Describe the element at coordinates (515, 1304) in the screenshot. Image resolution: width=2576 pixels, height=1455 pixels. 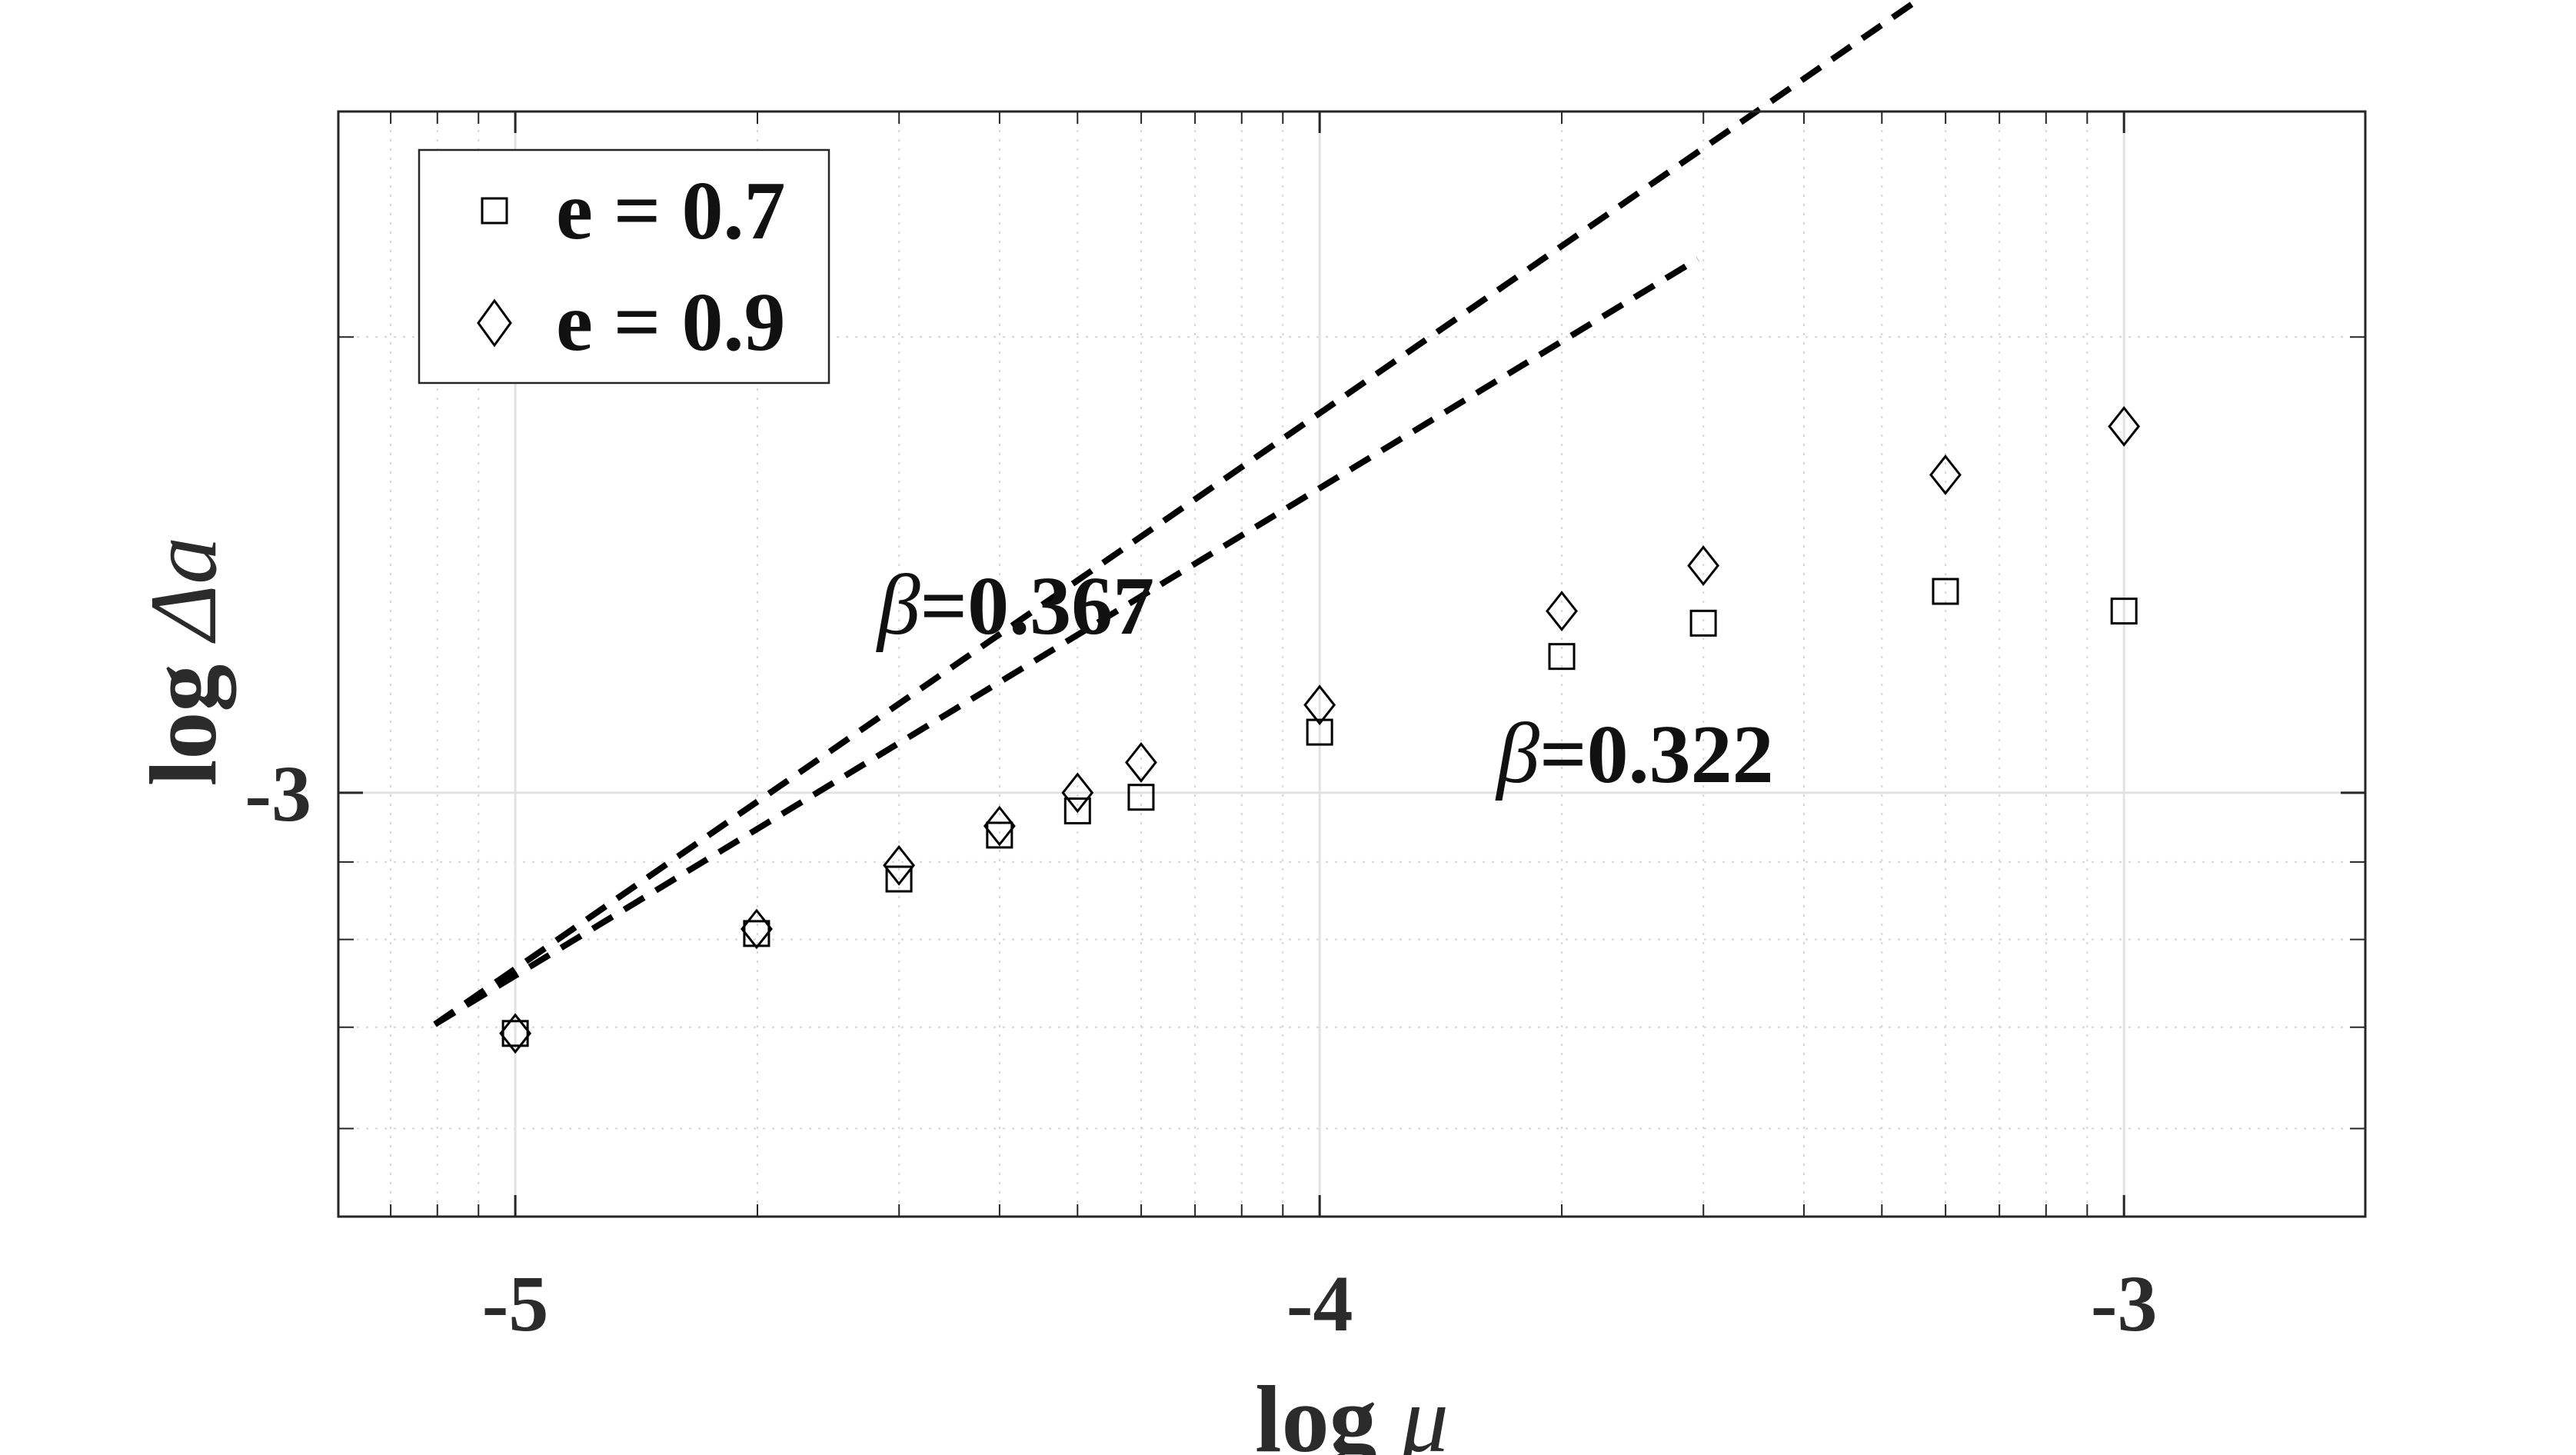
I see `x-tick-label: -5` at that location.